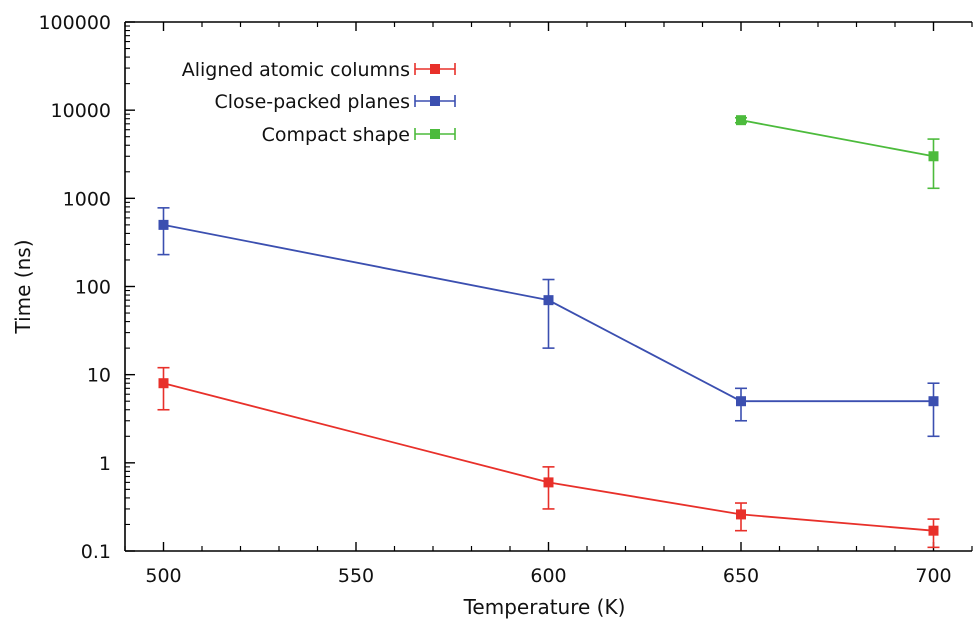  What do you see at coordinates (313, 102) in the screenshot?
I see `legend-label: Close-packed planes` at bounding box center [313, 102].